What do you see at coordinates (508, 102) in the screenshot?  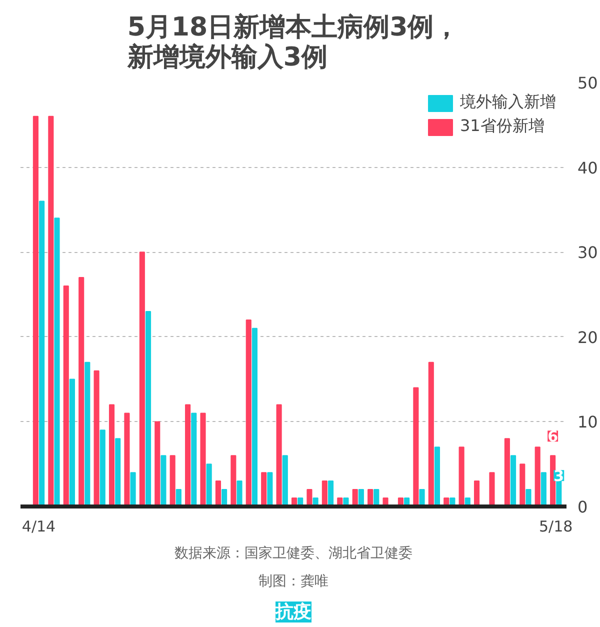 I see `legend-label: 境外输入新增` at bounding box center [508, 102].